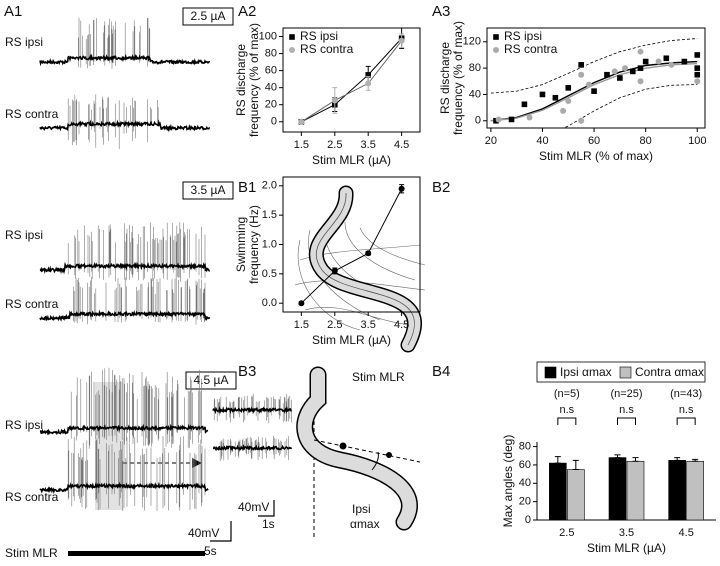 The height and width of the screenshot is (566, 720). What do you see at coordinates (254, 244) in the screenshot?
I see `y-axis-label: frequency (Hz)` at bounding box center [254, 244].